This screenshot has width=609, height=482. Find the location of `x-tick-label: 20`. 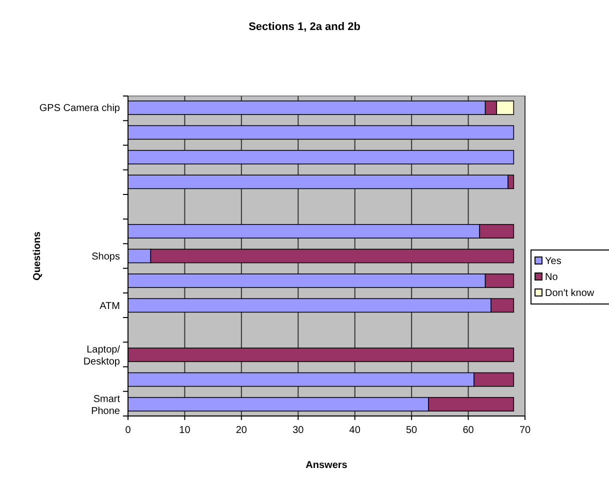

x-tick-label: 20 is located at coordinates (242, 430).